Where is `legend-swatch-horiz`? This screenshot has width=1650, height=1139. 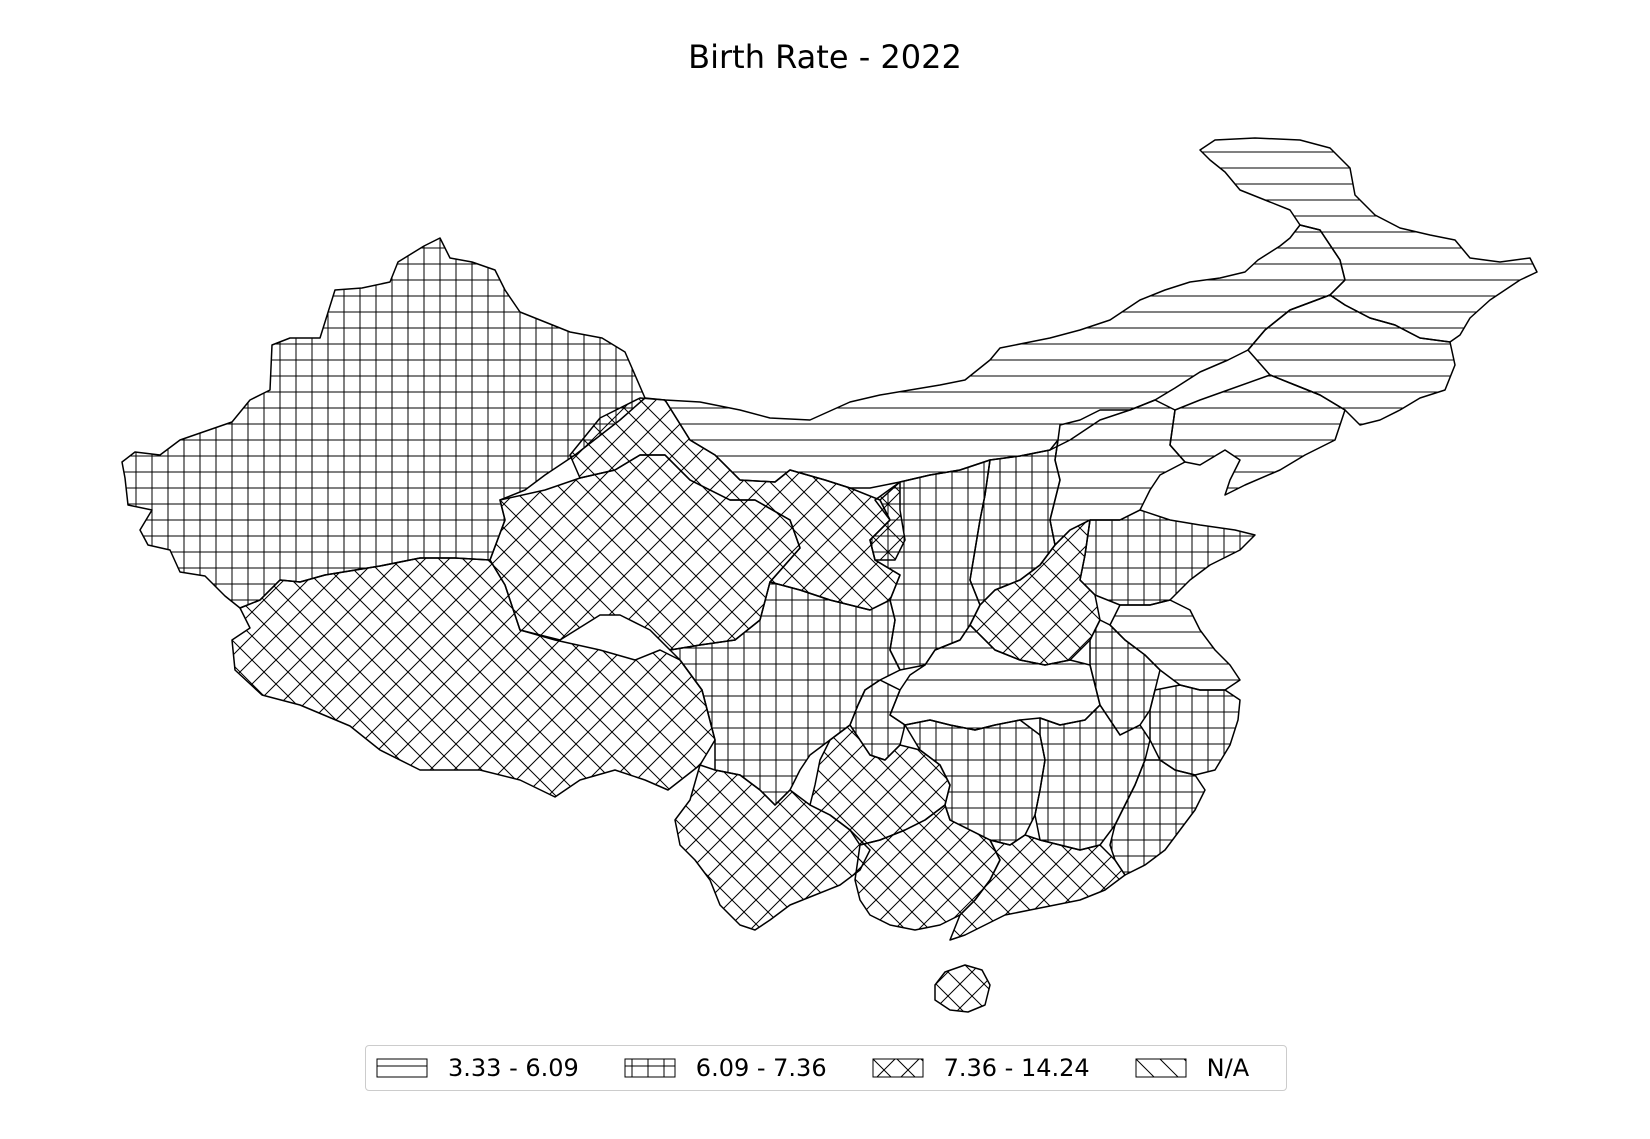
legend-swatch-horiz is located at coordinates (402, 1068).